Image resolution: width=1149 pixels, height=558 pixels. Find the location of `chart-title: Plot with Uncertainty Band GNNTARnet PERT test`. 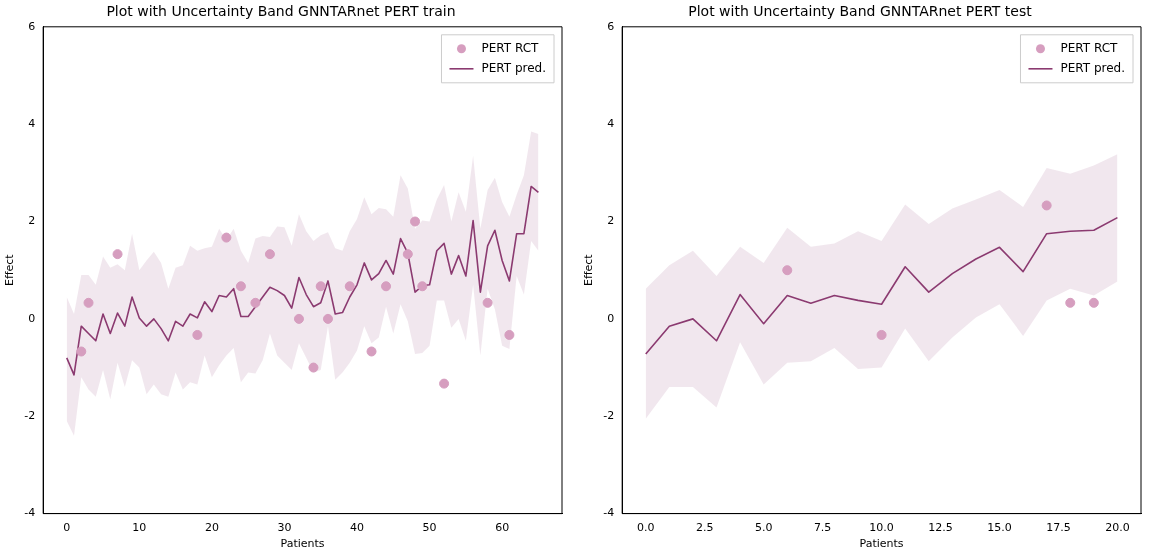

chart-title: Plot with Uncertainty Band GNNTARnet PERT test is located at coordinates (860, 11).